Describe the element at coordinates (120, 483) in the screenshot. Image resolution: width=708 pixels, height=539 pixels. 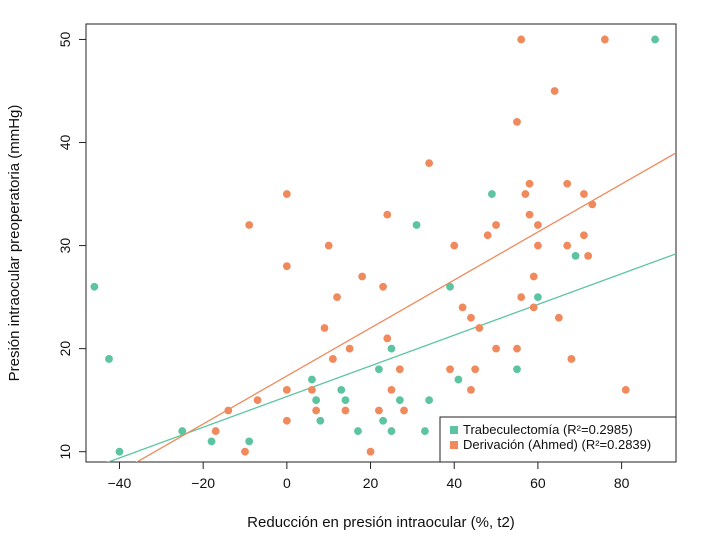
I see `x-tick-label: −40` at that location.